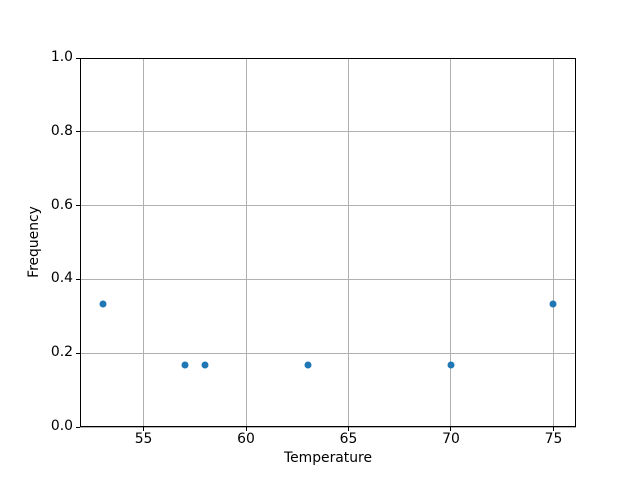 This screenshot has width=640, height=480. Describe the element at coordinates (61, 352) in the screenshot. I see `y-tick-label: 0.2` at that location.